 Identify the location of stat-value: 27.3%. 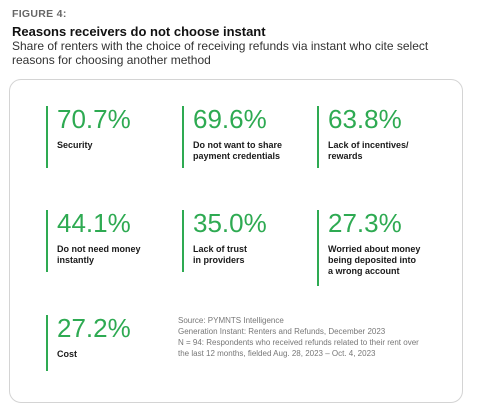
(365, 223).